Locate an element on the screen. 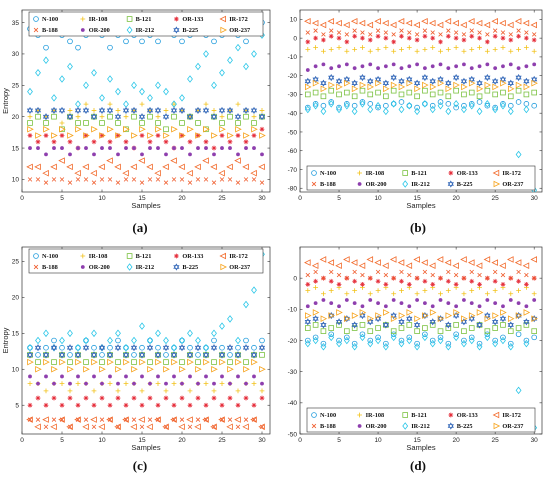 The image size is (550, 480). x-tick-label: 15 is located at coordinates (417, 198).